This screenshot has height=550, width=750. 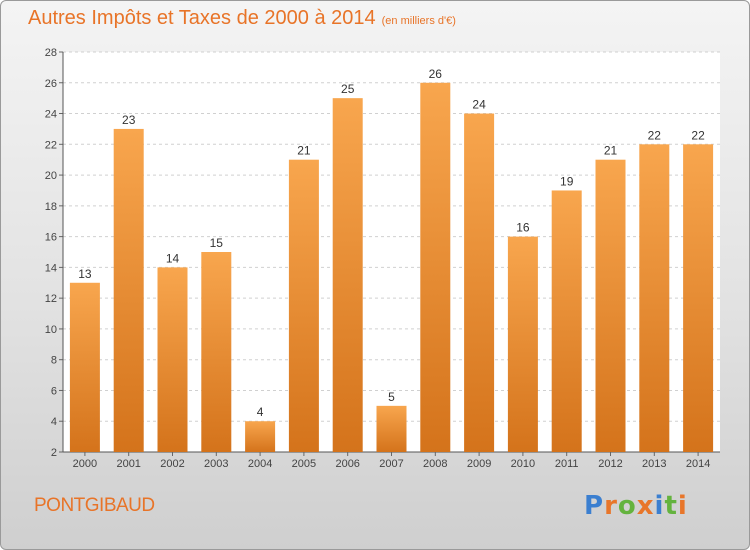 What do you see at coordinates (85, 274) in the screenshot?
I see `data-label: 13` at bounding box center [85, 274].